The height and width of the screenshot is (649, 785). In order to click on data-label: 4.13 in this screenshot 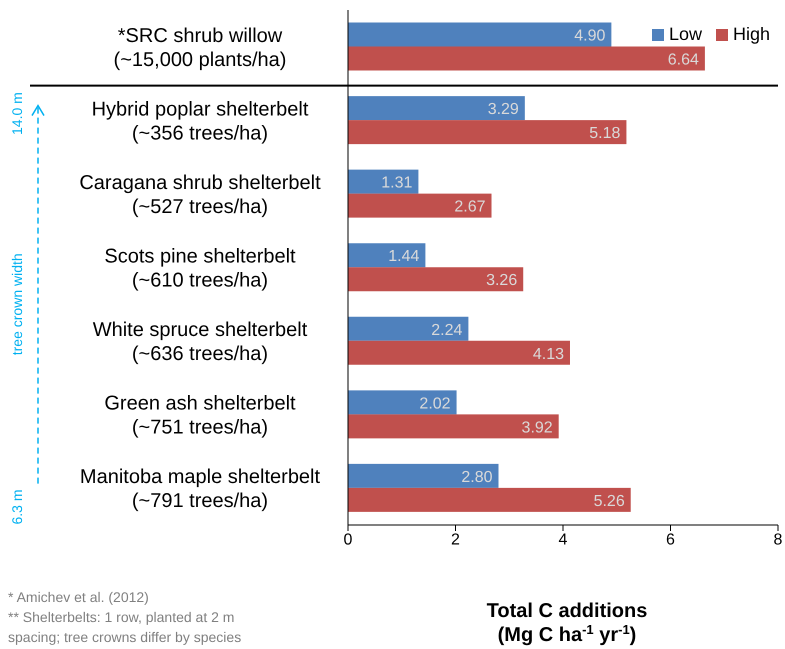, I will do `click(548, 354)`.